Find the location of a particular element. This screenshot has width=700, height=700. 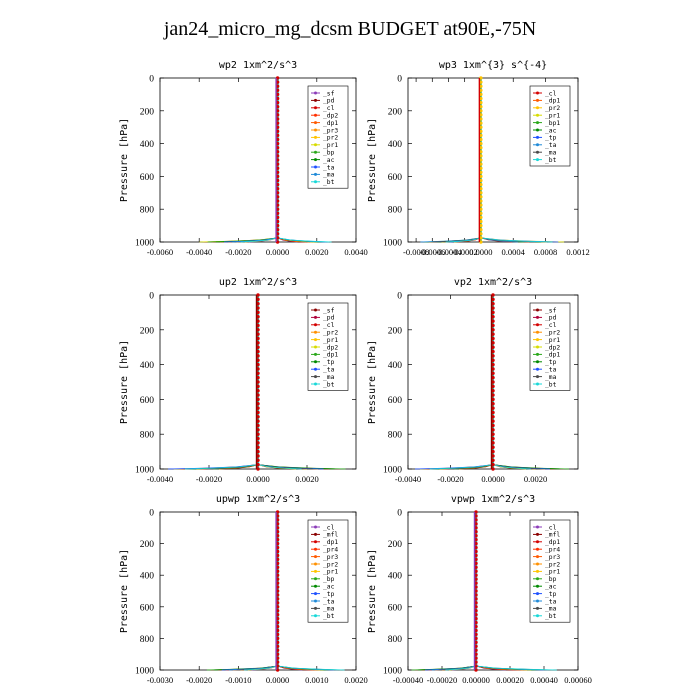

panel-title: wp3 1xm^{3} s^{-4} is located at coordinates (493, 65).